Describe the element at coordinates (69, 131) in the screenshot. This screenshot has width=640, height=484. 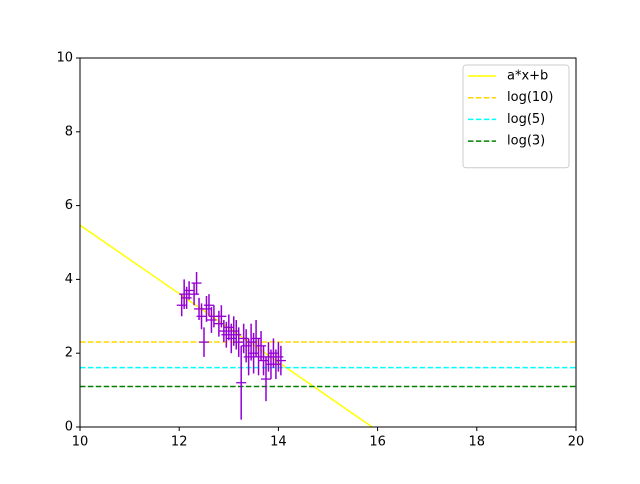
I see `y-tick-label: 8` at that location.